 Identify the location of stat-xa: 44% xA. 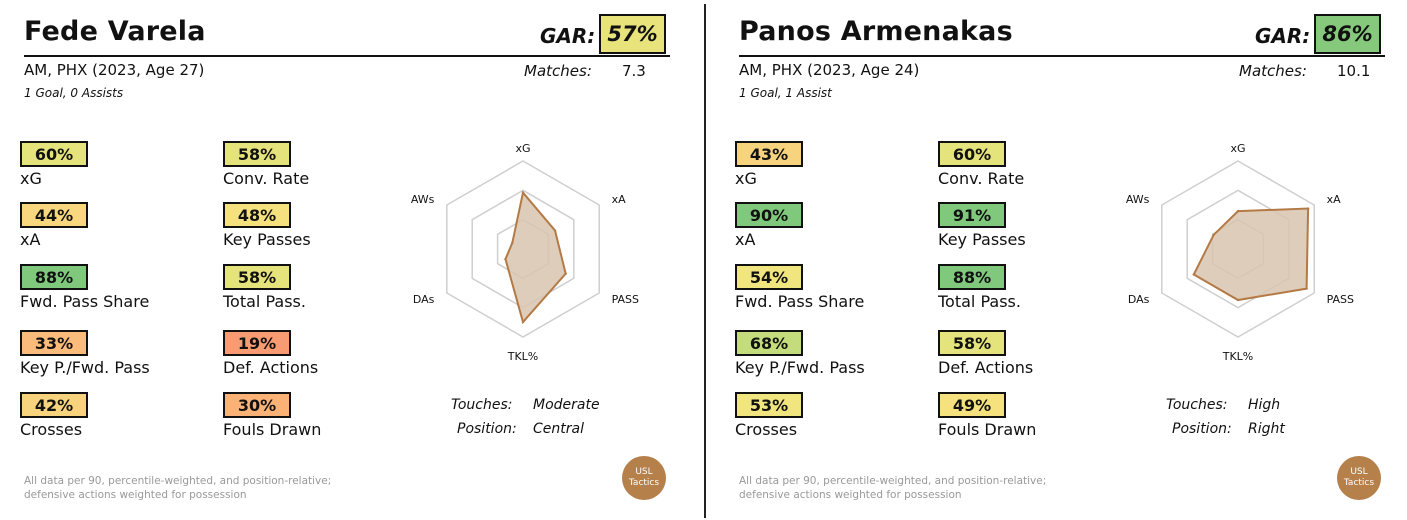
(120, 225).